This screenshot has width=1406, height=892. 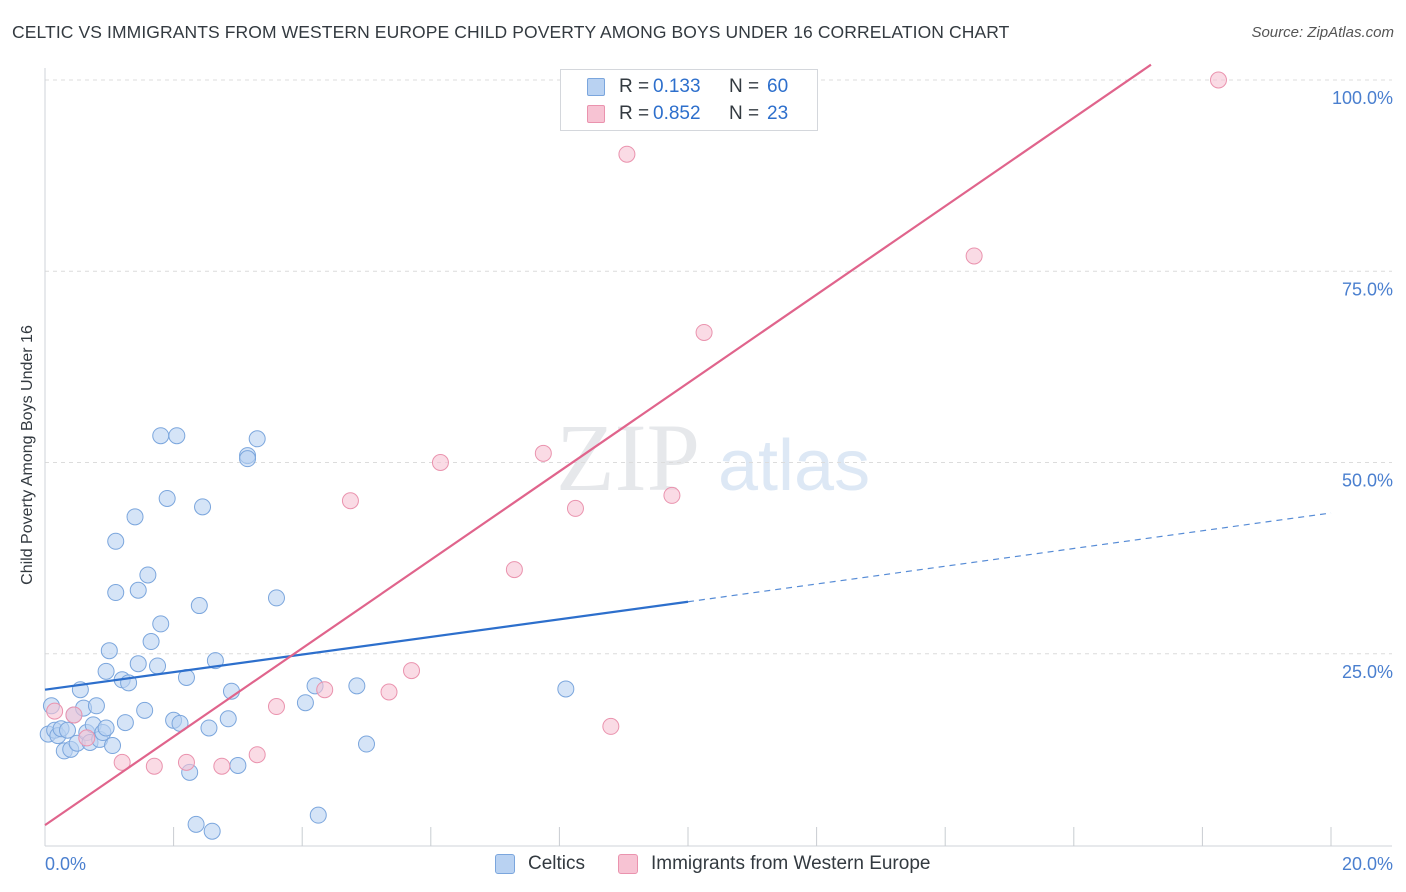 I want to click on stats-legend: R = 0.133 N = 60 R = 0.852 N = 23, so click(x=689, y=100).